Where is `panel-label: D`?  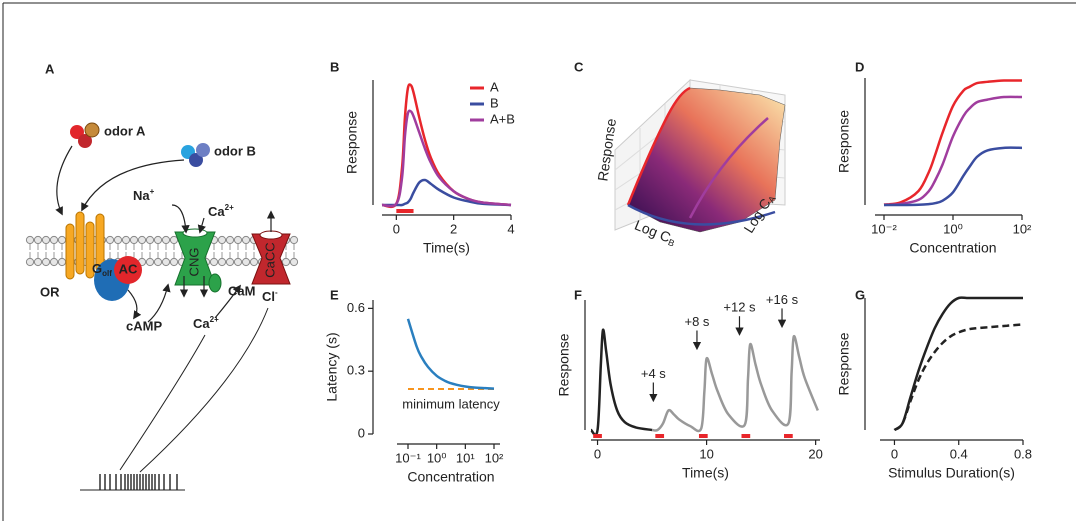
panel-label: D is located at coordinates (859, 66).